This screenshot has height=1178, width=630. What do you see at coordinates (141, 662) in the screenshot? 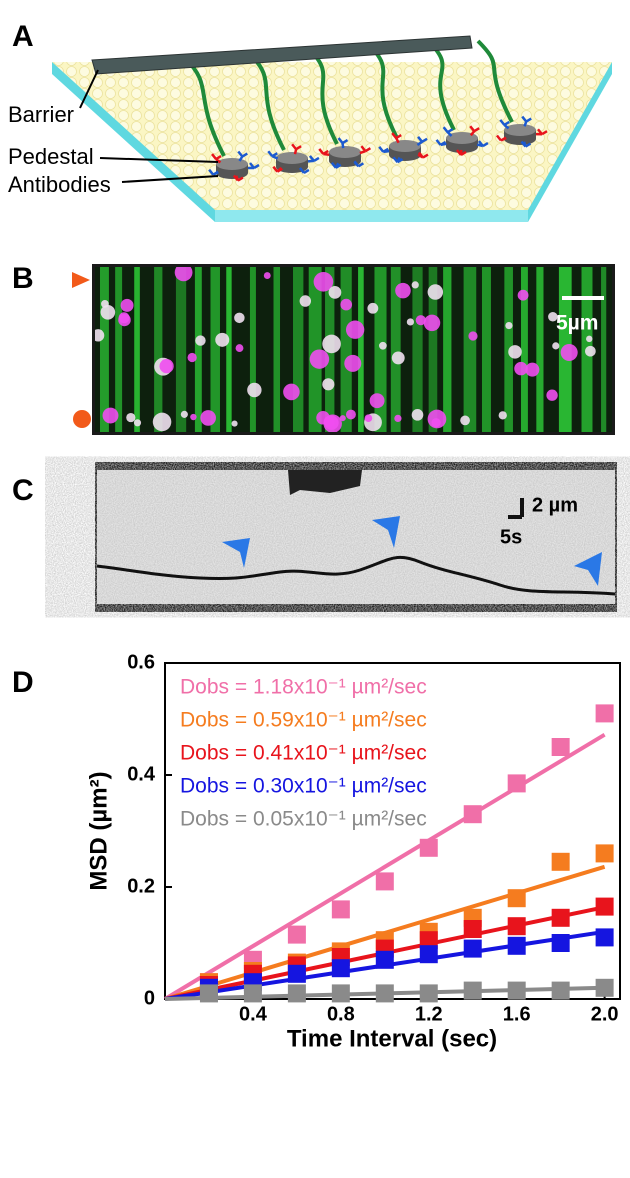
I see `y-tick-label: 0.6` at bounding box center [141, 662].